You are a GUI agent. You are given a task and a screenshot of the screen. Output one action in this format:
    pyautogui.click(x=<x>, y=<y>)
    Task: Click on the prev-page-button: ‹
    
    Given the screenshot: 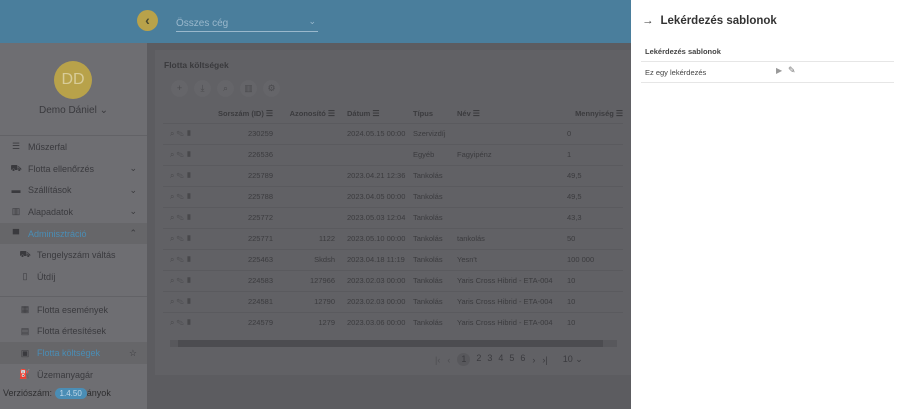 What is the action you would take?
    pyautogui.click(x=449, y=359)
    